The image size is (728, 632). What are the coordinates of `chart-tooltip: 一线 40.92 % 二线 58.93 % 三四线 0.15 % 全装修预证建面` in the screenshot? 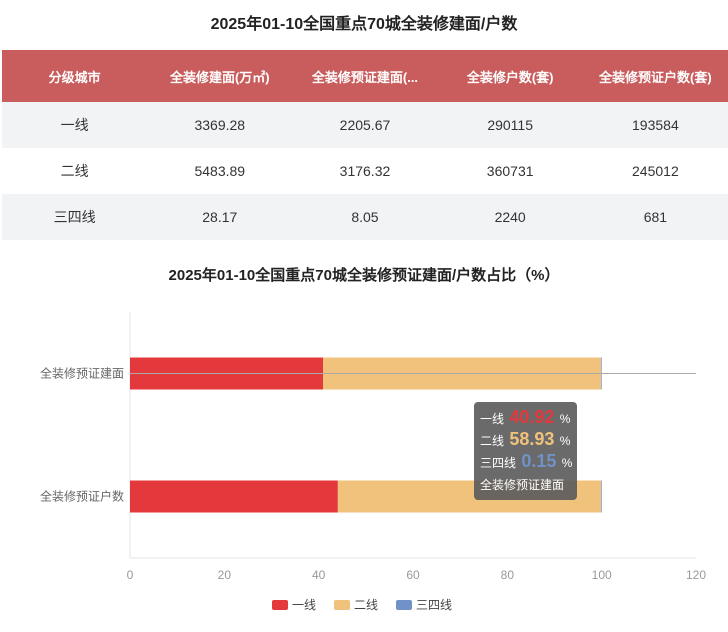 It's located at (525, 451).